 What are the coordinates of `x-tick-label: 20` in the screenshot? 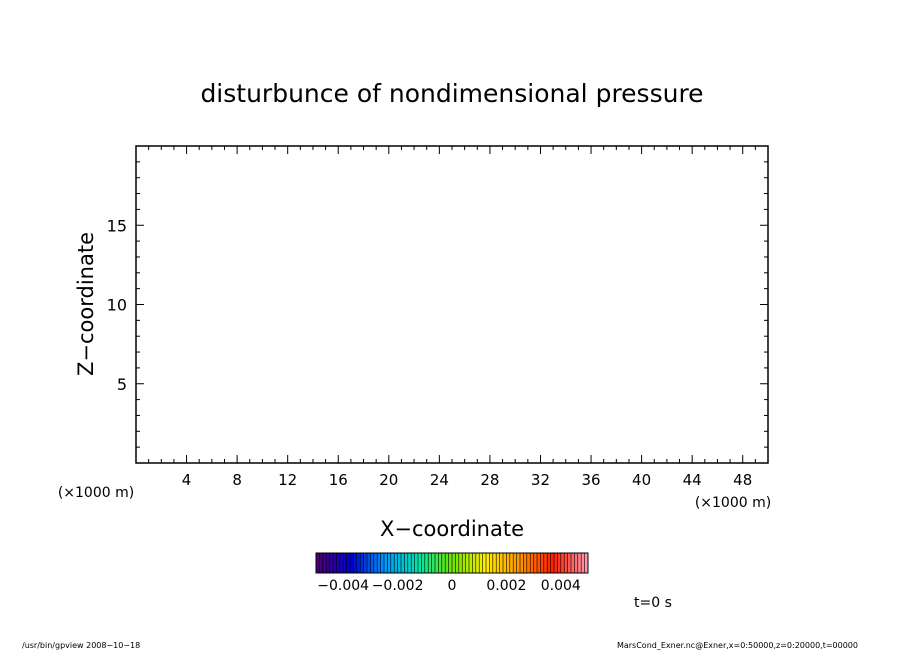 It's located at (388, 480).